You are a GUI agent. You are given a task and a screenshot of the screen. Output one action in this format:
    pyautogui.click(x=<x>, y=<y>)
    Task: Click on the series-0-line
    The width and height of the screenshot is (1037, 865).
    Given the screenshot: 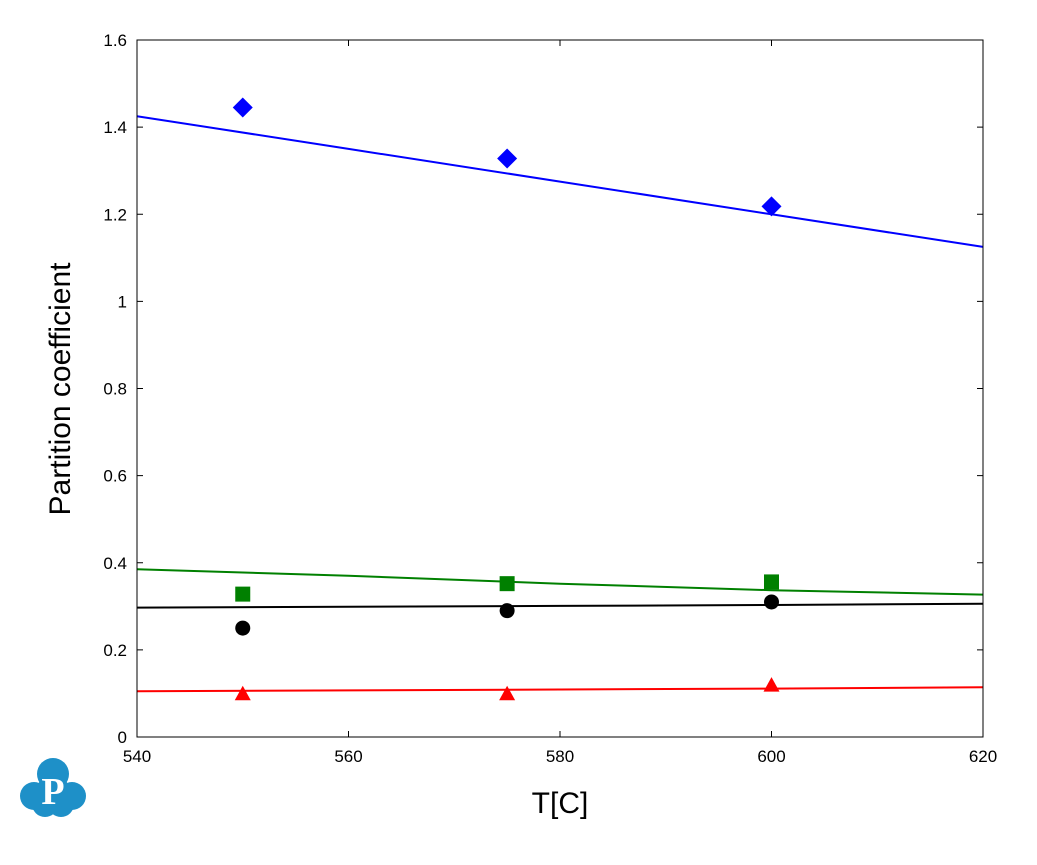 What is the action you would take?
    pyautogui.click(x=560, y=181)
    